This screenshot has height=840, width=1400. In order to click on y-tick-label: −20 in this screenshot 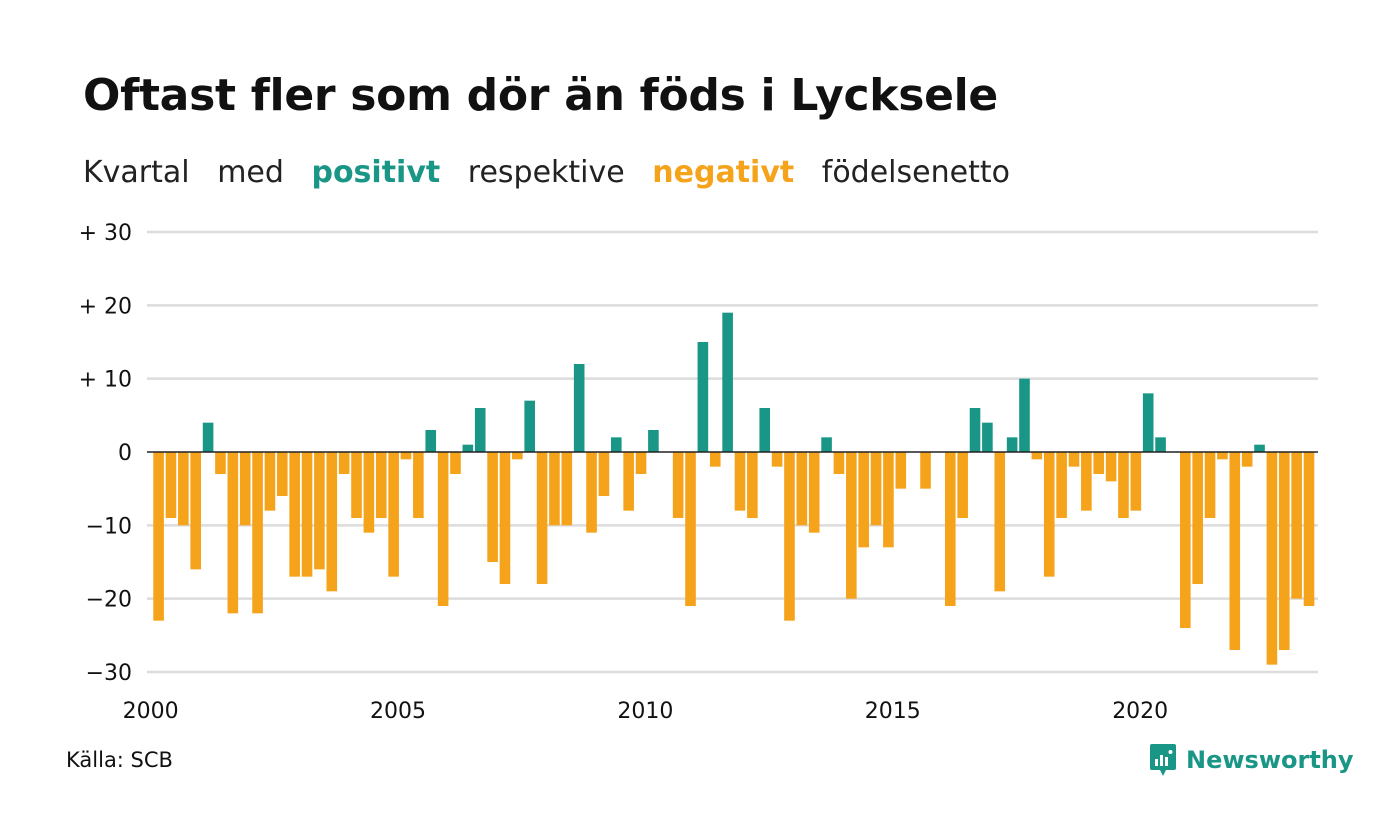, I will do `click(109, 600)`.